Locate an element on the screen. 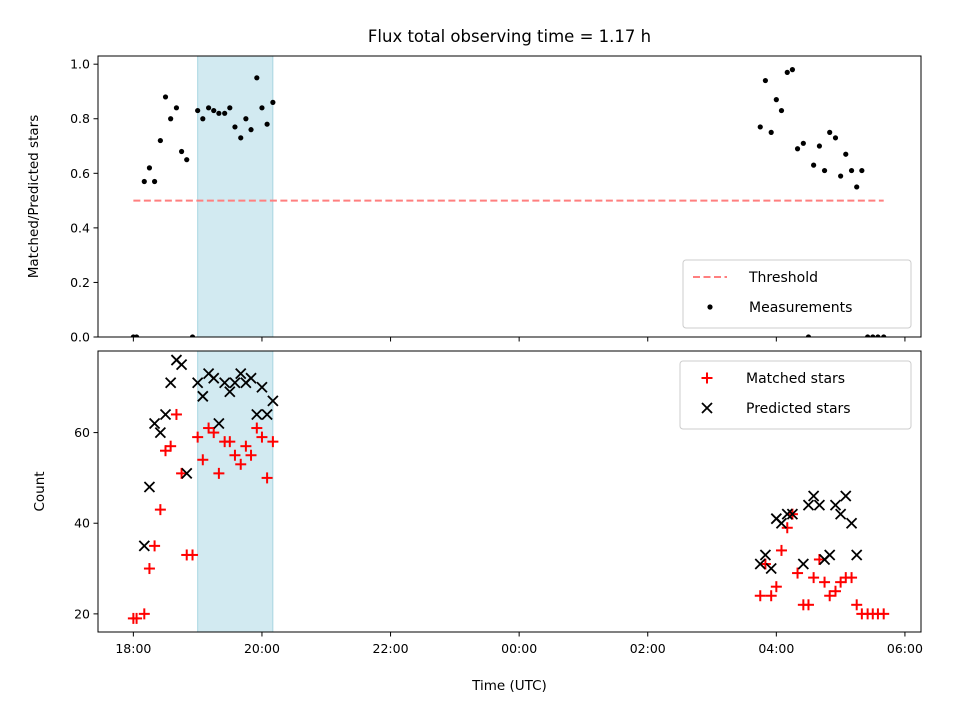 This screenshot has height=720, width=960. x-tick-label: 04:00 is located at coordinates (776, 648).